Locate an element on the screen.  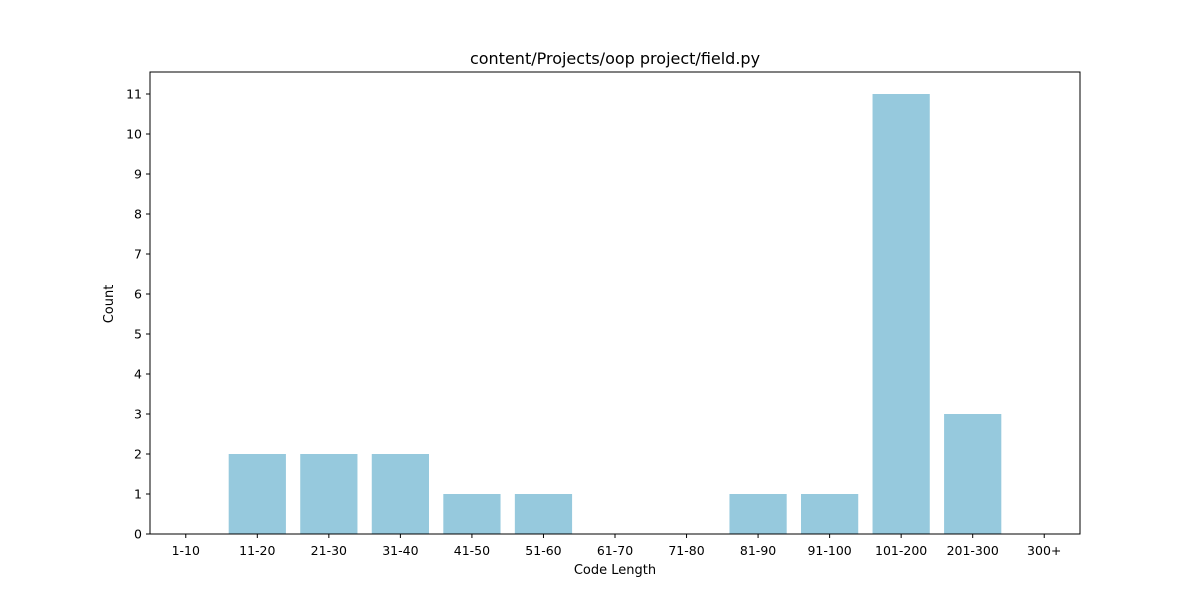
y-tick-label: 10 is located at coordinates (134, 134).